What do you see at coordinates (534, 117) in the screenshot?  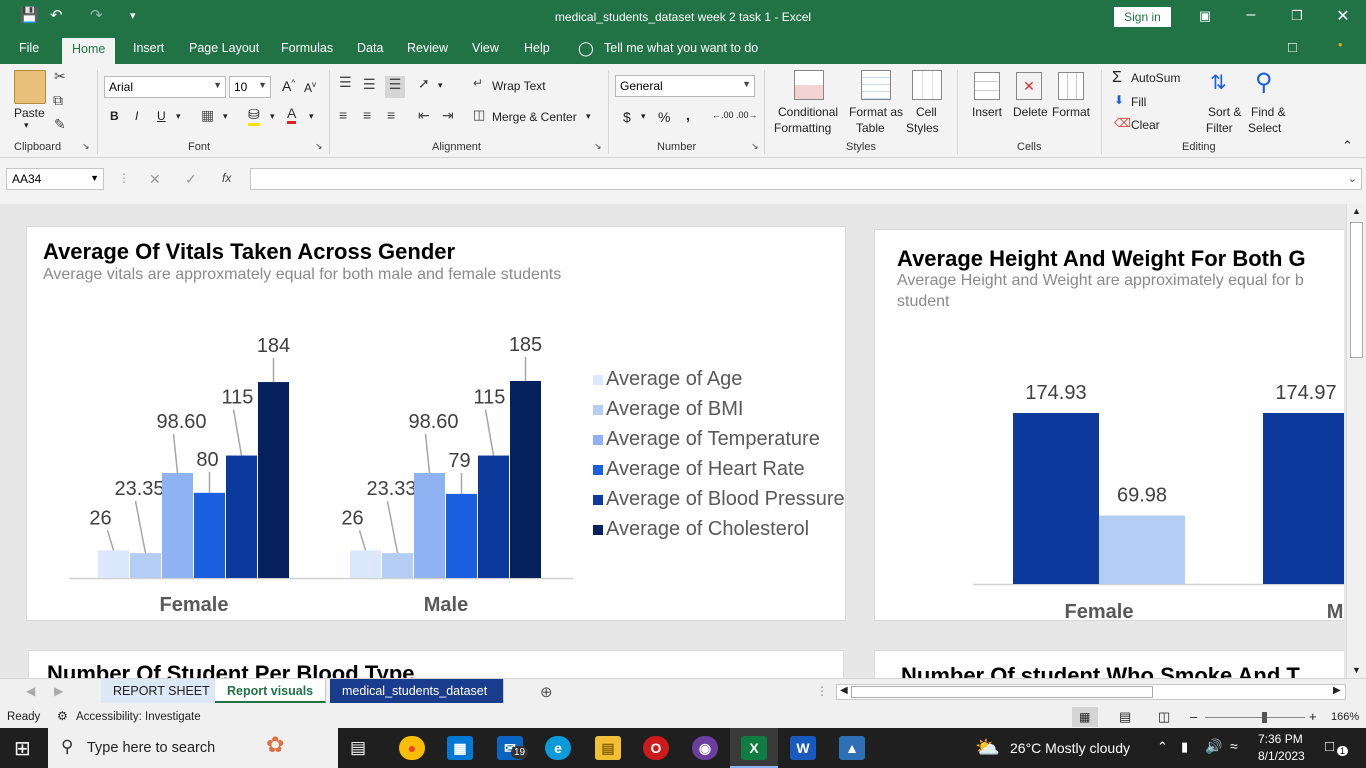 I see `merge-center-button: Merge & Center` at bounding box center [534, 117].